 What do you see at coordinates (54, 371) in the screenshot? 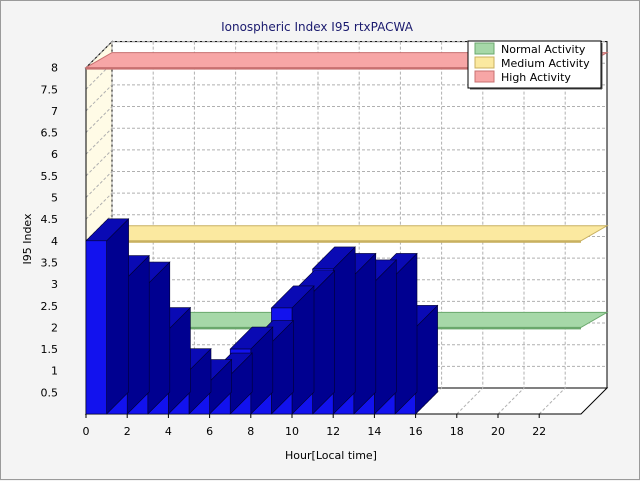
I see `y-tick-label: 1` at bounding box center [54, 371].